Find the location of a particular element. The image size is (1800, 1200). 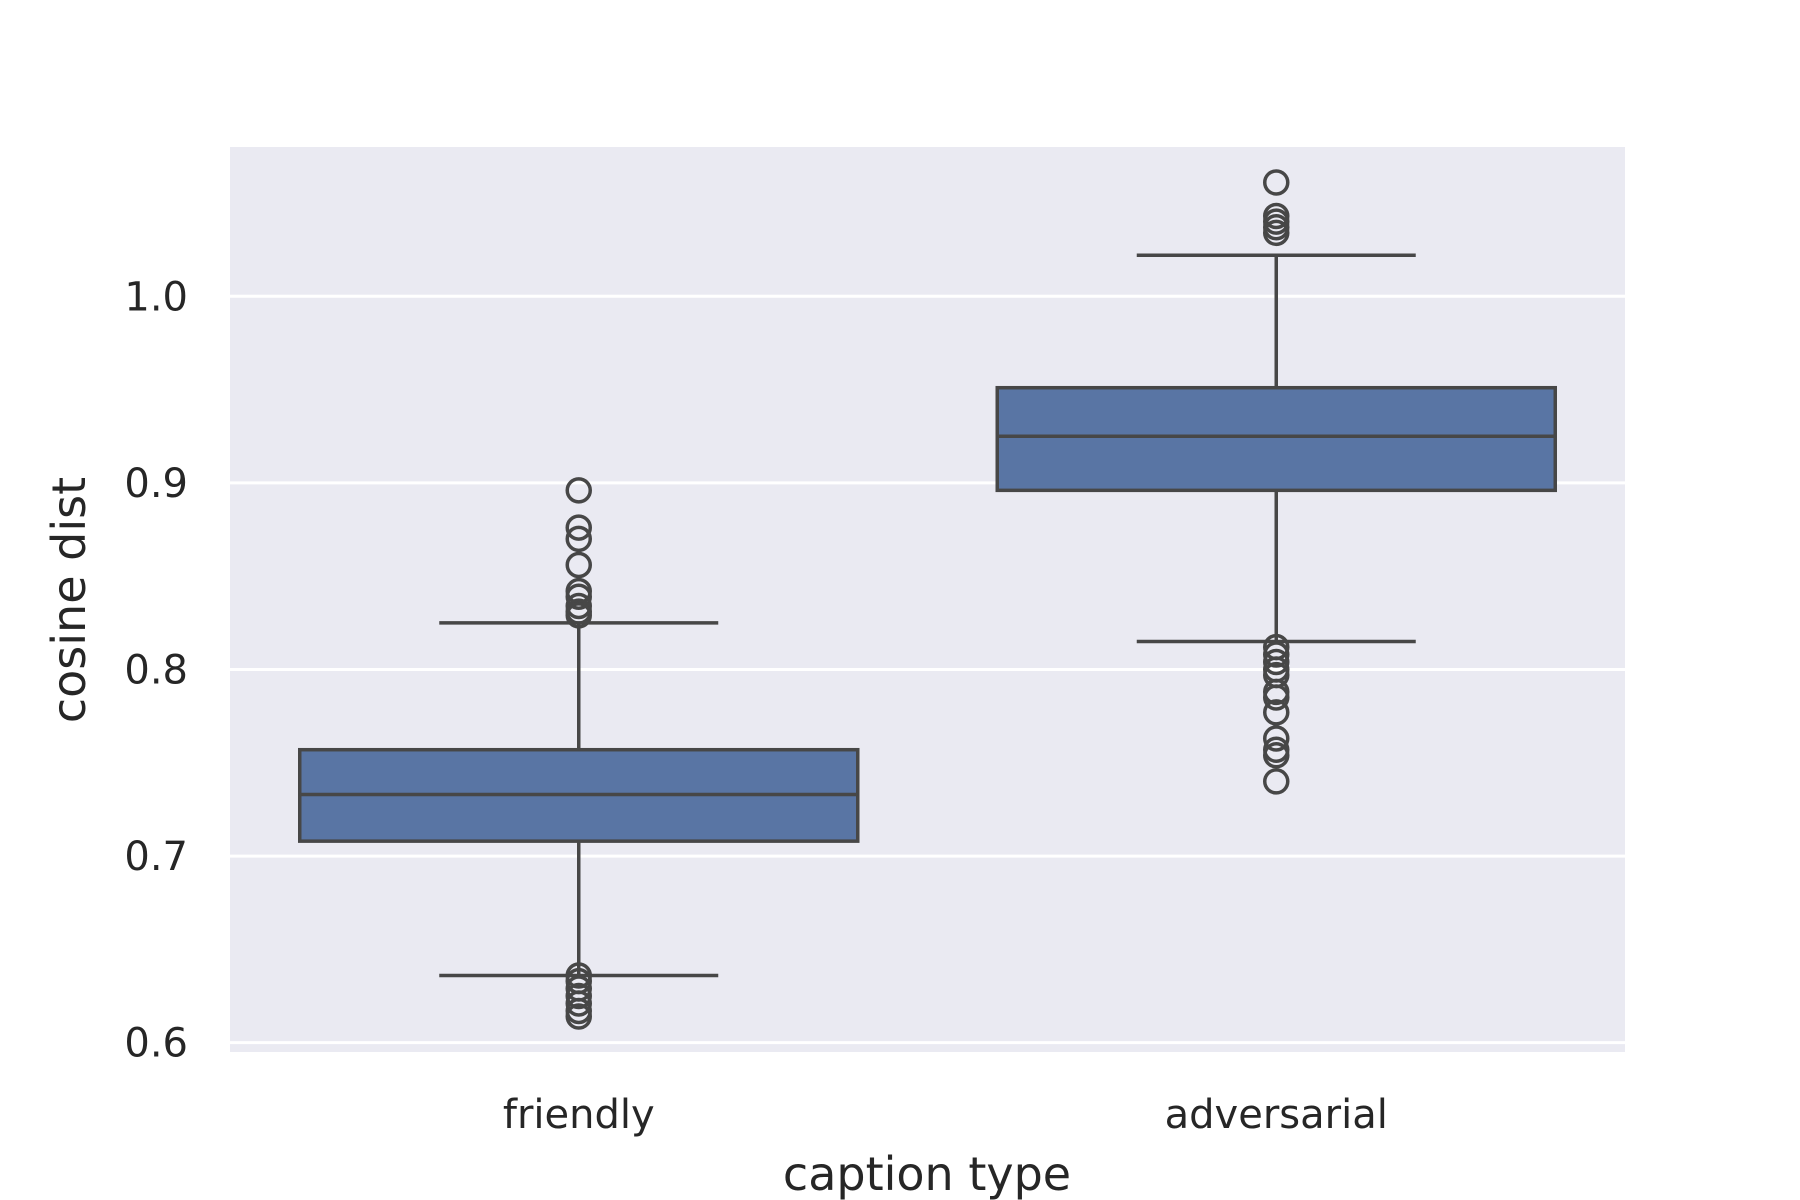

y-tick-label: 0.8 is located at coordinates (156, 670).